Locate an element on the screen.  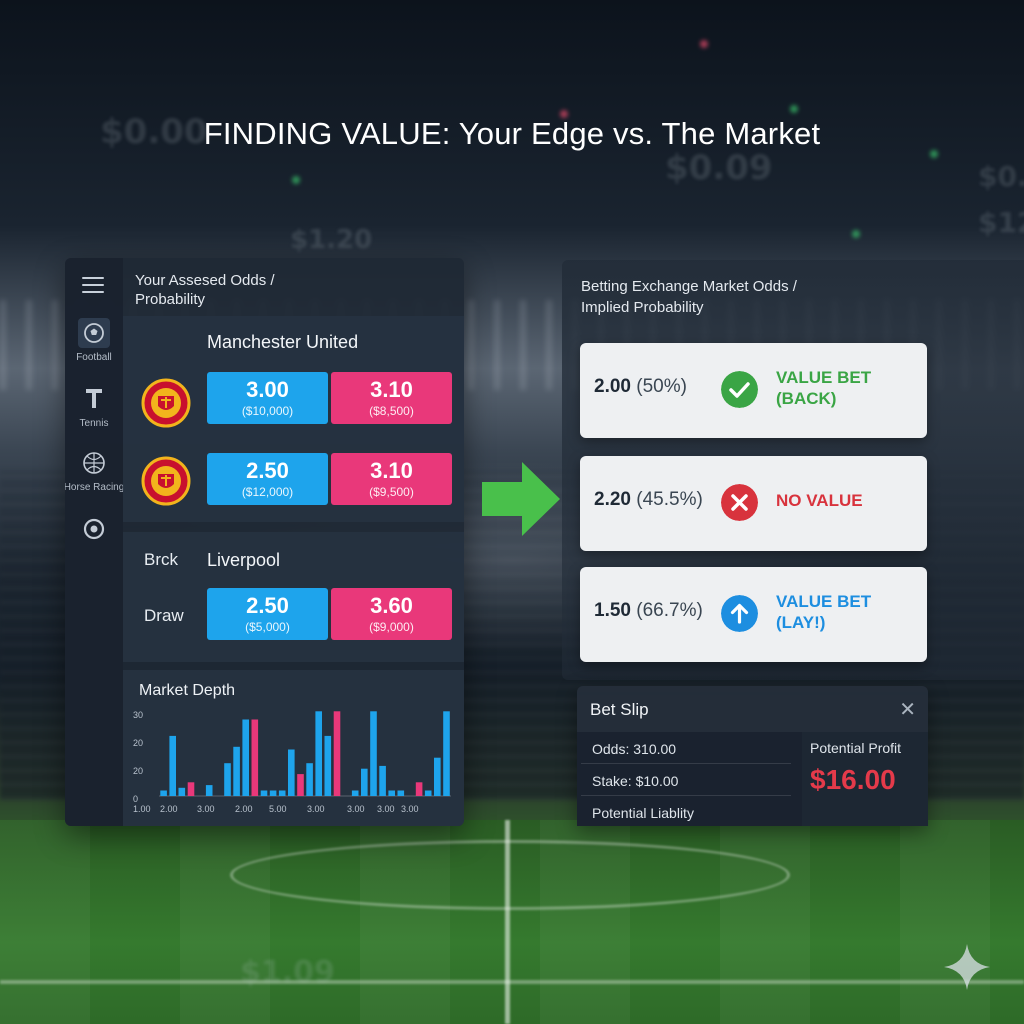
odds-volume: ($10,000) is located at coordinates (267, 411).